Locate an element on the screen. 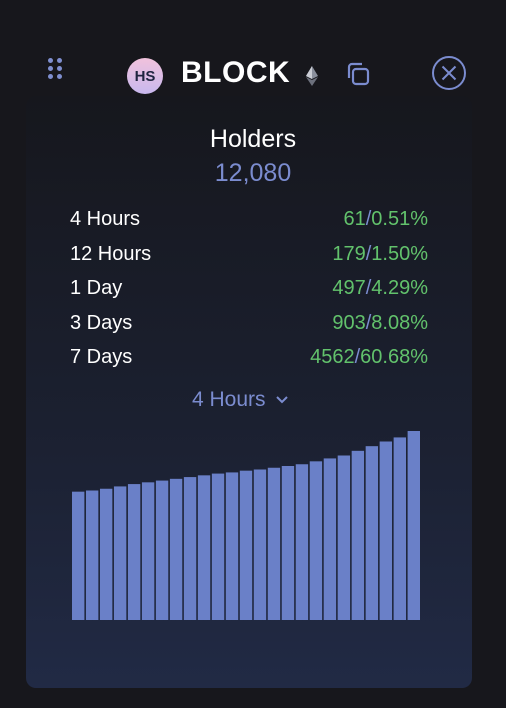 The image size is (506, 708). stat-label: 7 Days is located at coordinates (101, 357).